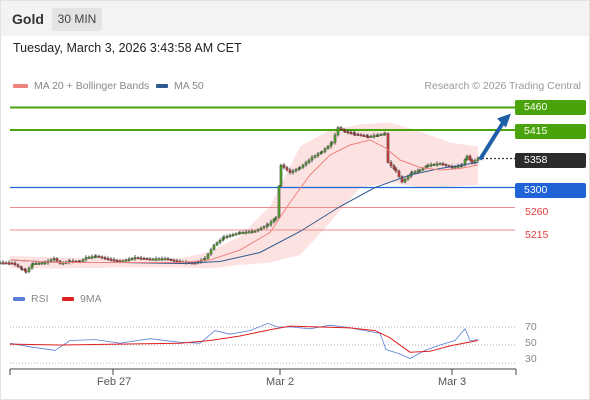 The height and width of the screenshot is (400, 590). What do you see at coordinates (531, 327) in the screenshot?
I see `rsi-tick-70: 70` at bounding box center [531, 327].